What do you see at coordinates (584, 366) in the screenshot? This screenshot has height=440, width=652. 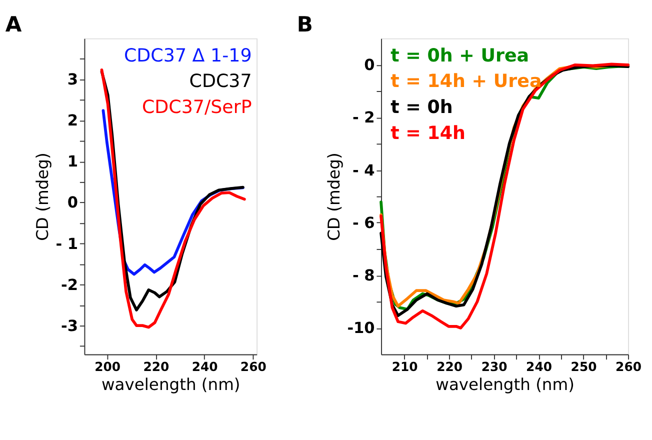 I see `x-tick-label: 250` at bounding box center [584, 366].